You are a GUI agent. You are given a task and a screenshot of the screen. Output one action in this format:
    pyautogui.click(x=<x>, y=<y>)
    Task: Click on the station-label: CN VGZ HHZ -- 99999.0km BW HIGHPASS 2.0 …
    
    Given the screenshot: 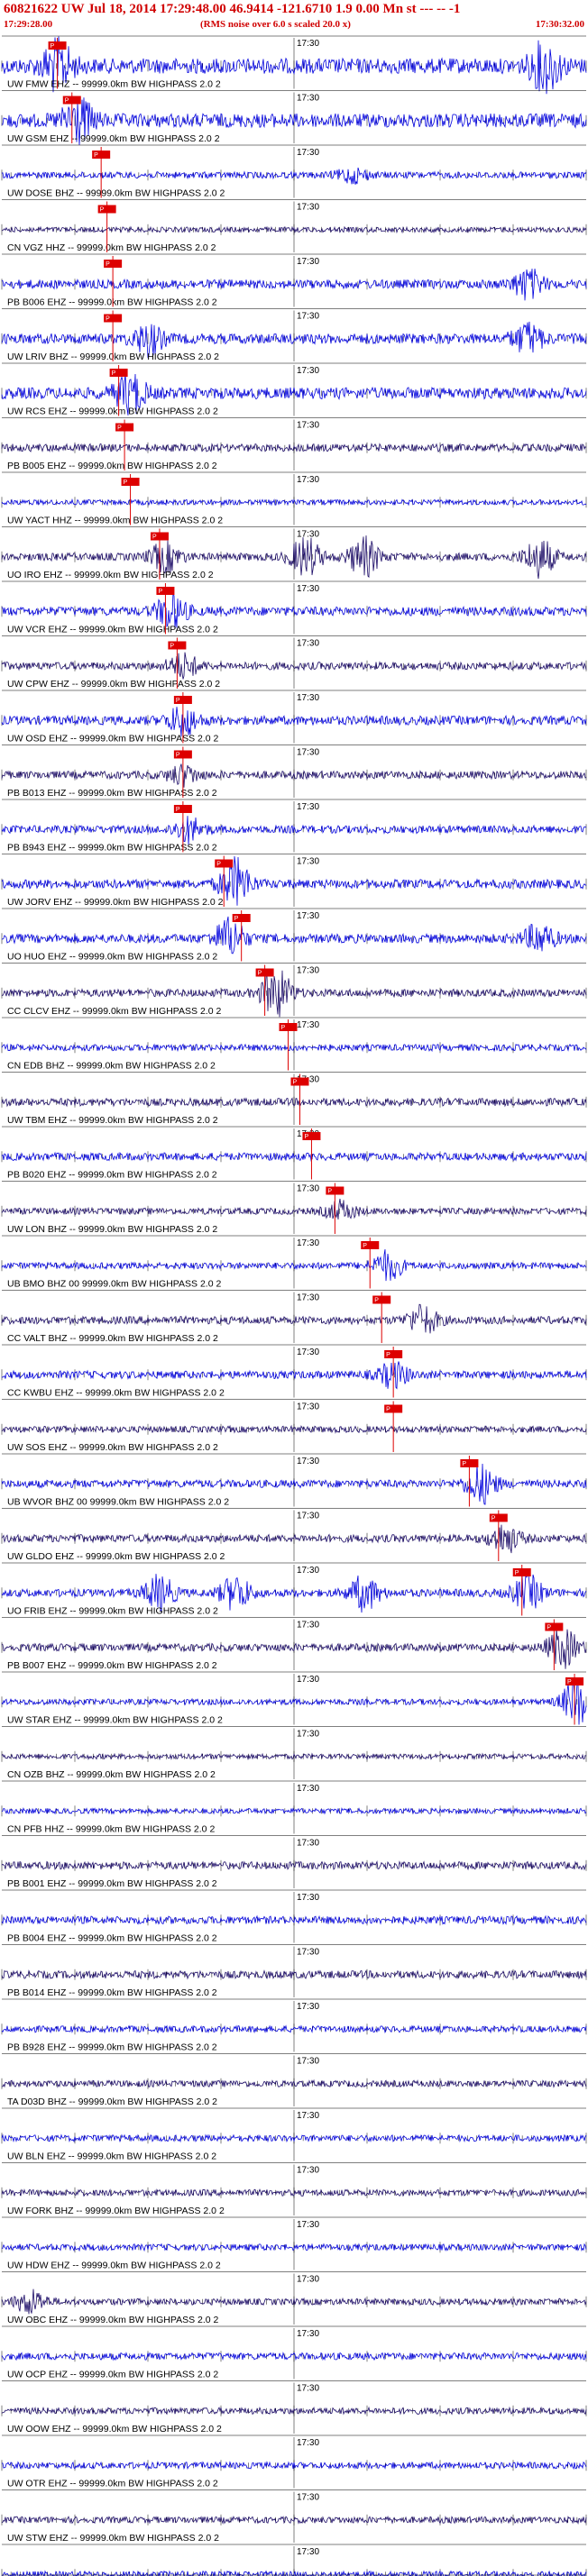 What is the action you would take?
    pyautogui.click(x=111, y=247)
    